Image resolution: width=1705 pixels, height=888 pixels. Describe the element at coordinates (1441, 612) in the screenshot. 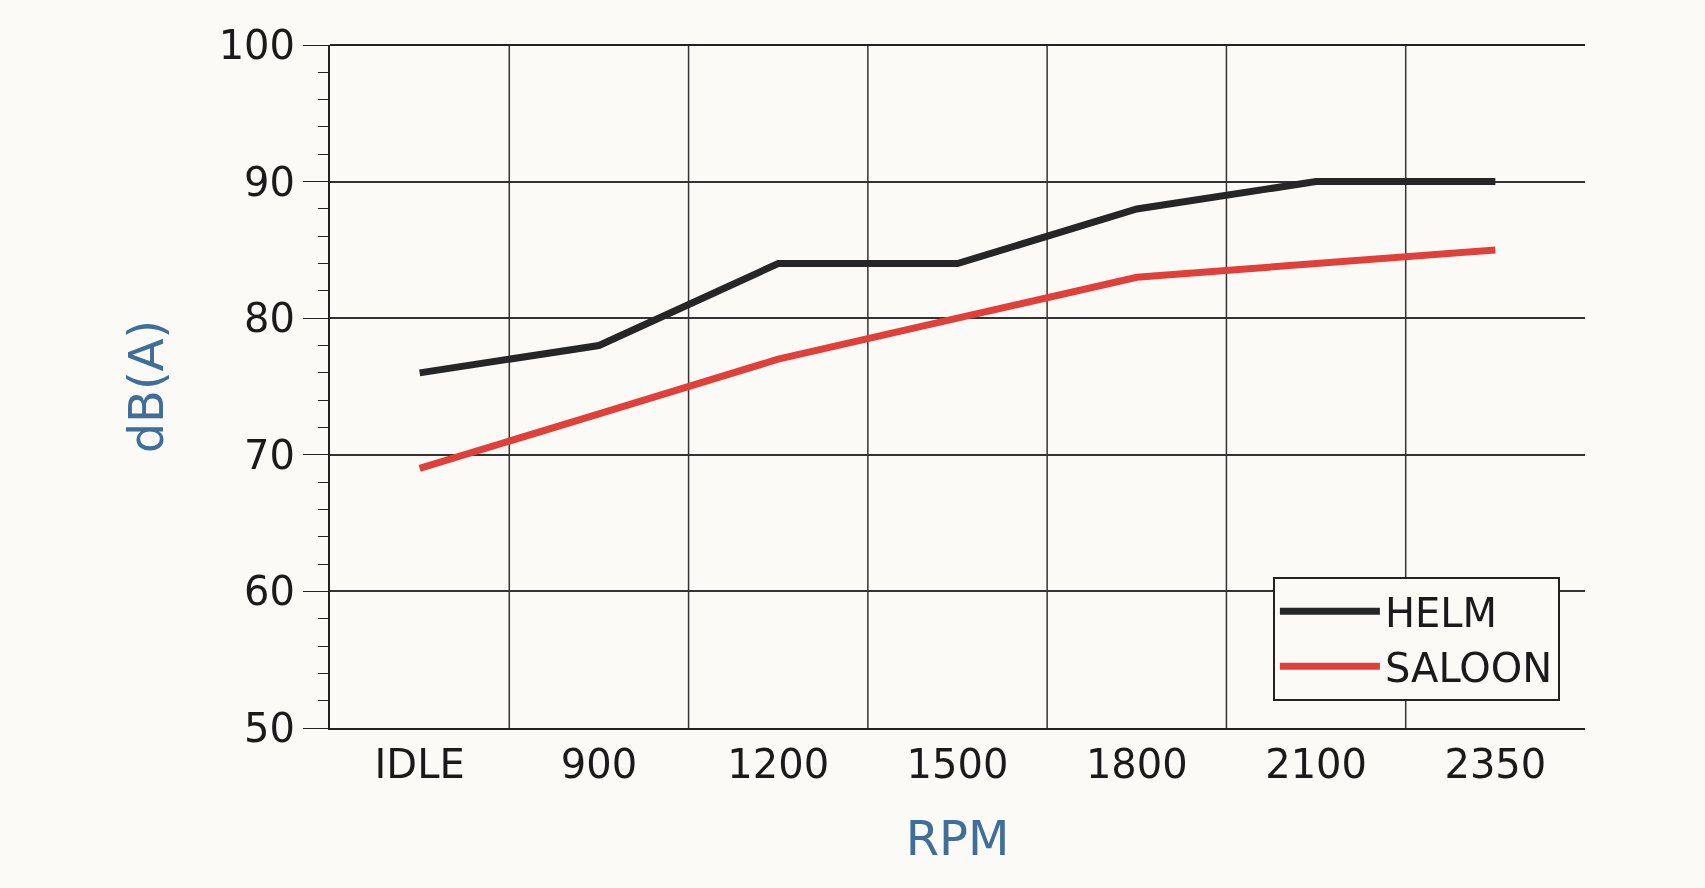

I see `legend-label: HELM` at that location.